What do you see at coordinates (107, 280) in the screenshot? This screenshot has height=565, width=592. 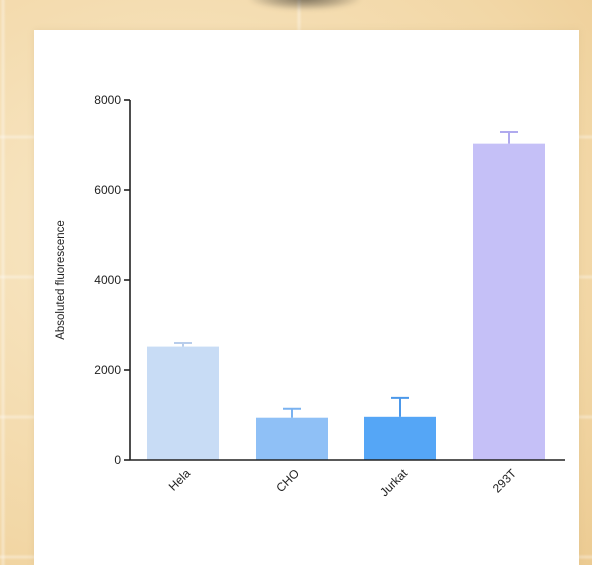 I see `y-tick-label: 4000` at bounding box center [107, 280].